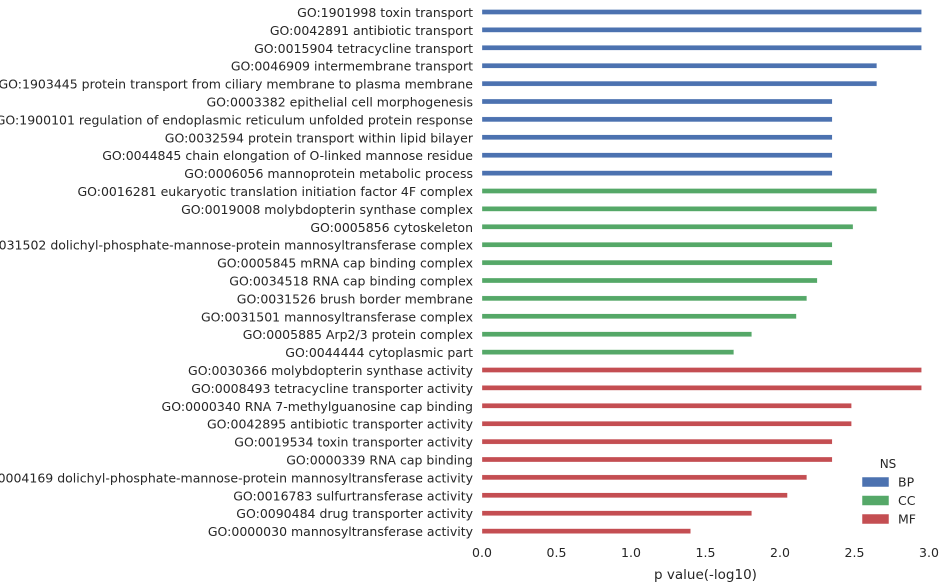 The width and height of the screenshot is (944, 587). I want to click on category-label: GO:0019534 toxin transporter activity, so click(353, 442).